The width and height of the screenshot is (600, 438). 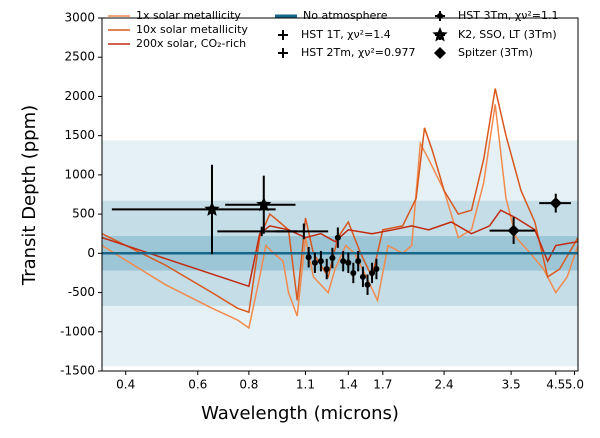 I want to click on y-tick-label: 2500, so click(x=79, y=57).